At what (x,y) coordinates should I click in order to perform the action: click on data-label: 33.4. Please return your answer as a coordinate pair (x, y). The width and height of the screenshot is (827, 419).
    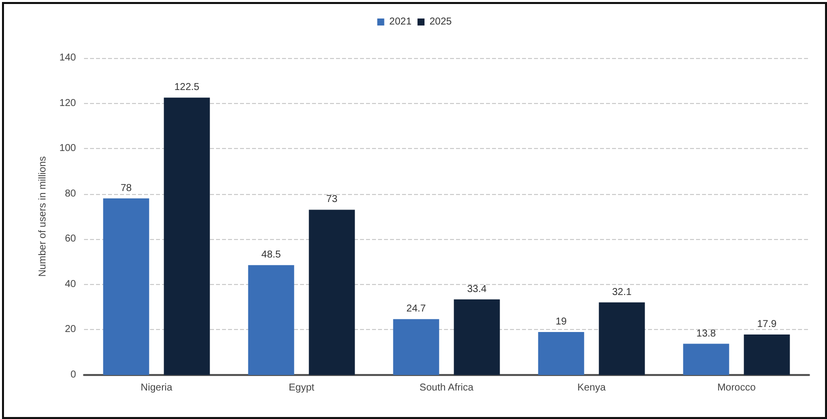
    Looking at the image, I should click on (477, 289).